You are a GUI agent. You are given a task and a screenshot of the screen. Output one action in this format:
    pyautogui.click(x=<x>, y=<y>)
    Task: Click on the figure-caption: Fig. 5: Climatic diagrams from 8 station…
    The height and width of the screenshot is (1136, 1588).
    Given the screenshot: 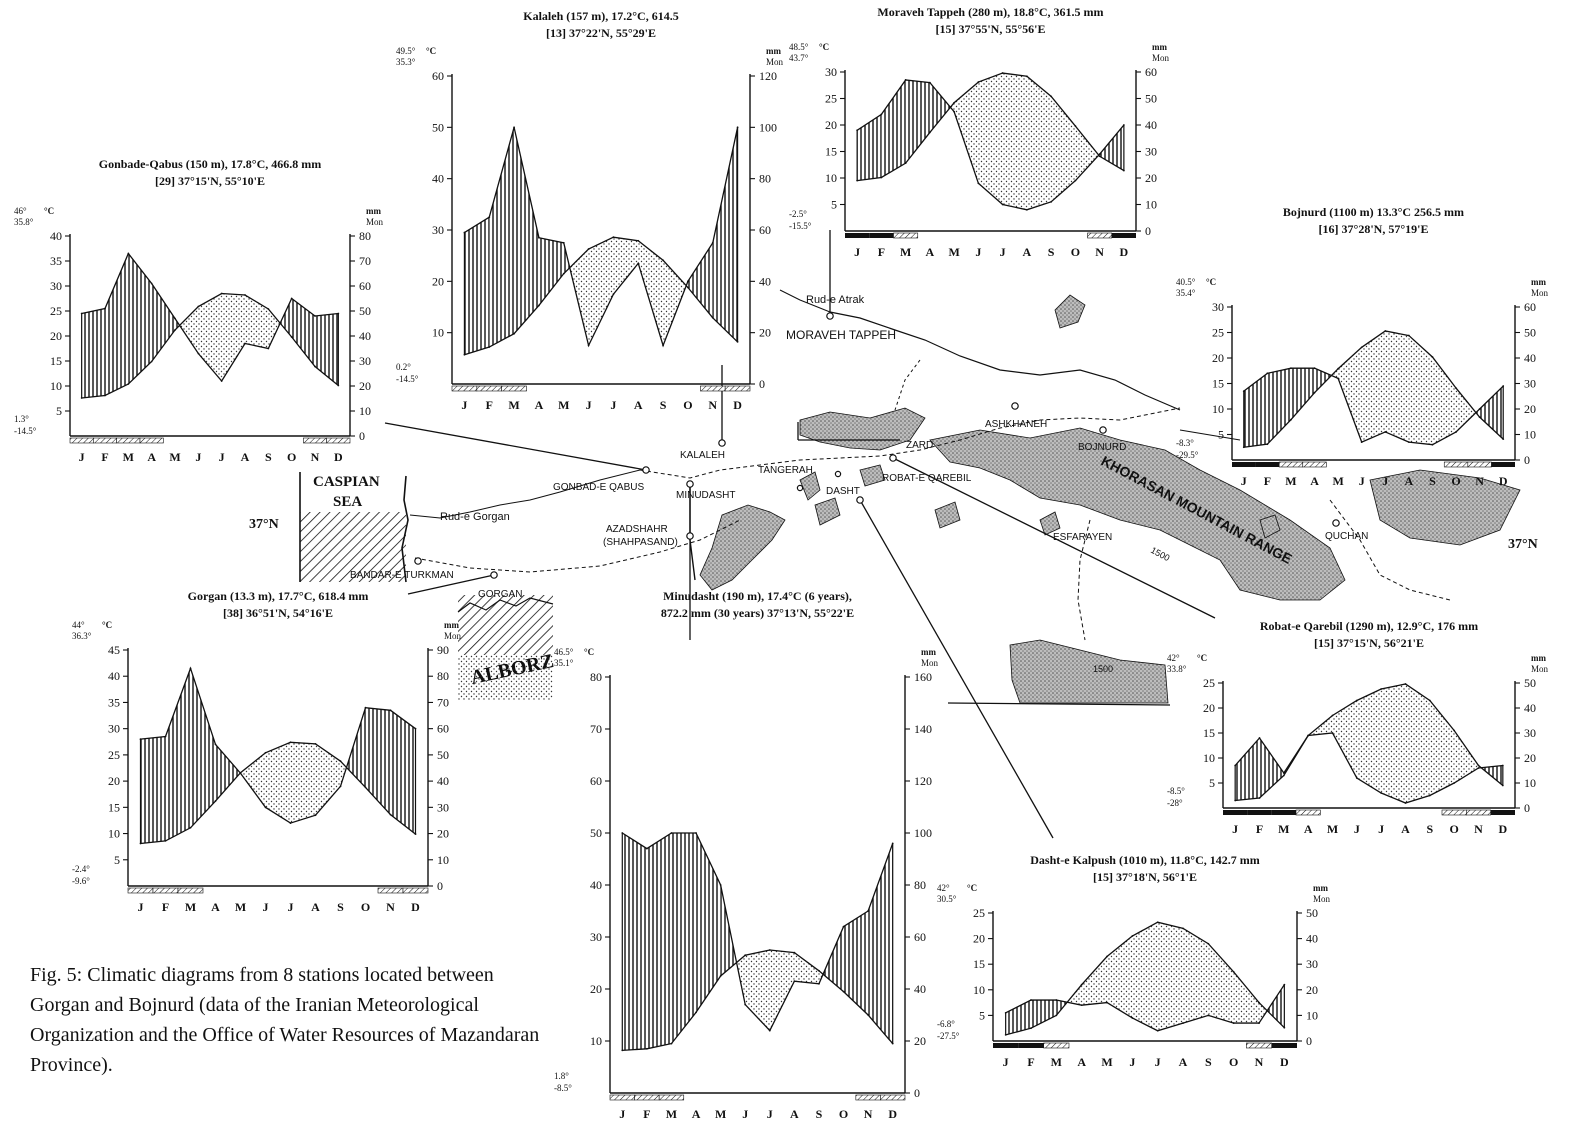 What is the action you would take?
    pyautogui.click(x=285, y=1020)
    